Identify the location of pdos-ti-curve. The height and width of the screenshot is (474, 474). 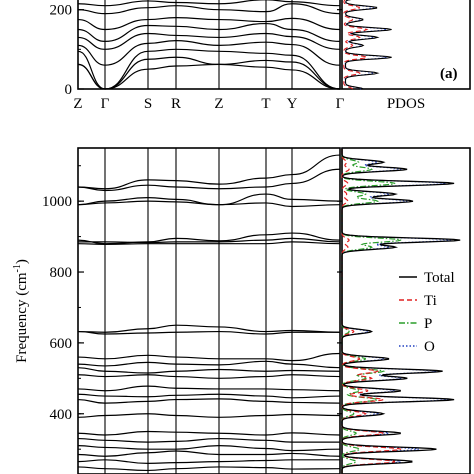
(356, 45).